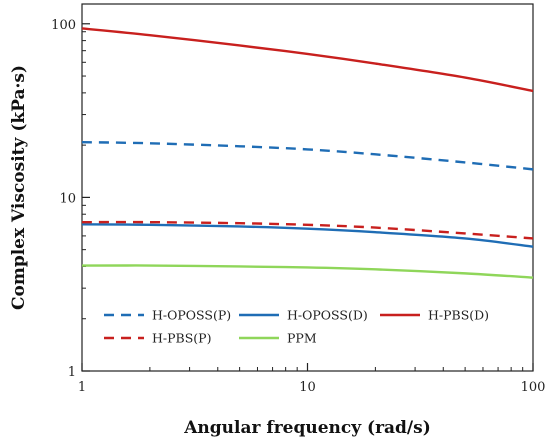 This screenshot has height=444, width=550. What do you see at coordinates (63, 25) in the screenshot?
I see `y-tick-label: 100` at bounding box center [63, 25].